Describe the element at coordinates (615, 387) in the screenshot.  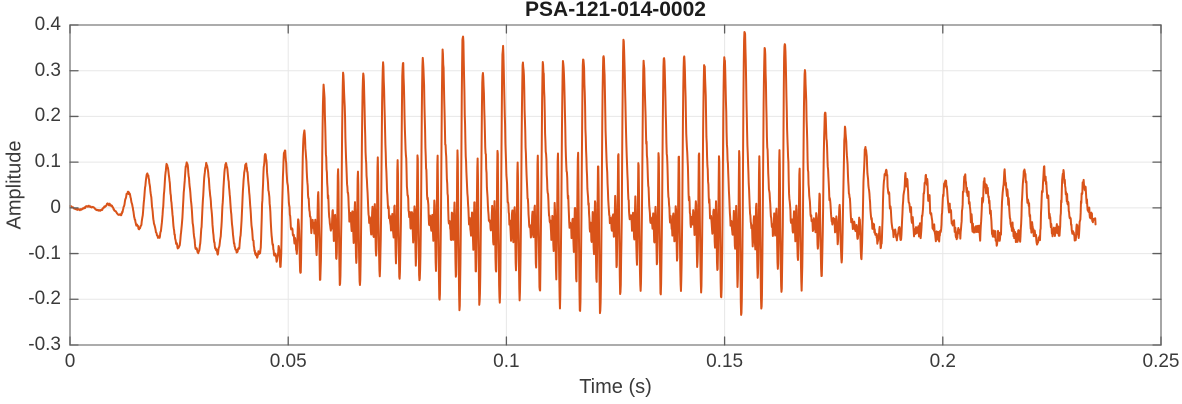
I see `x-axis-label: Time (s)` at that location.